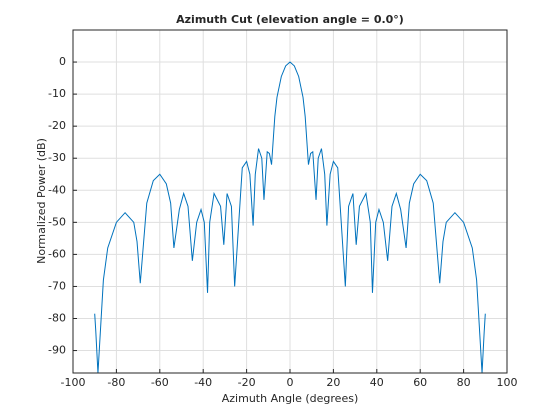 The image size is (560, 420). Describe the element at coordinates (57, 93) in the screenshot. I see `y-tick-label: -10` at that location.